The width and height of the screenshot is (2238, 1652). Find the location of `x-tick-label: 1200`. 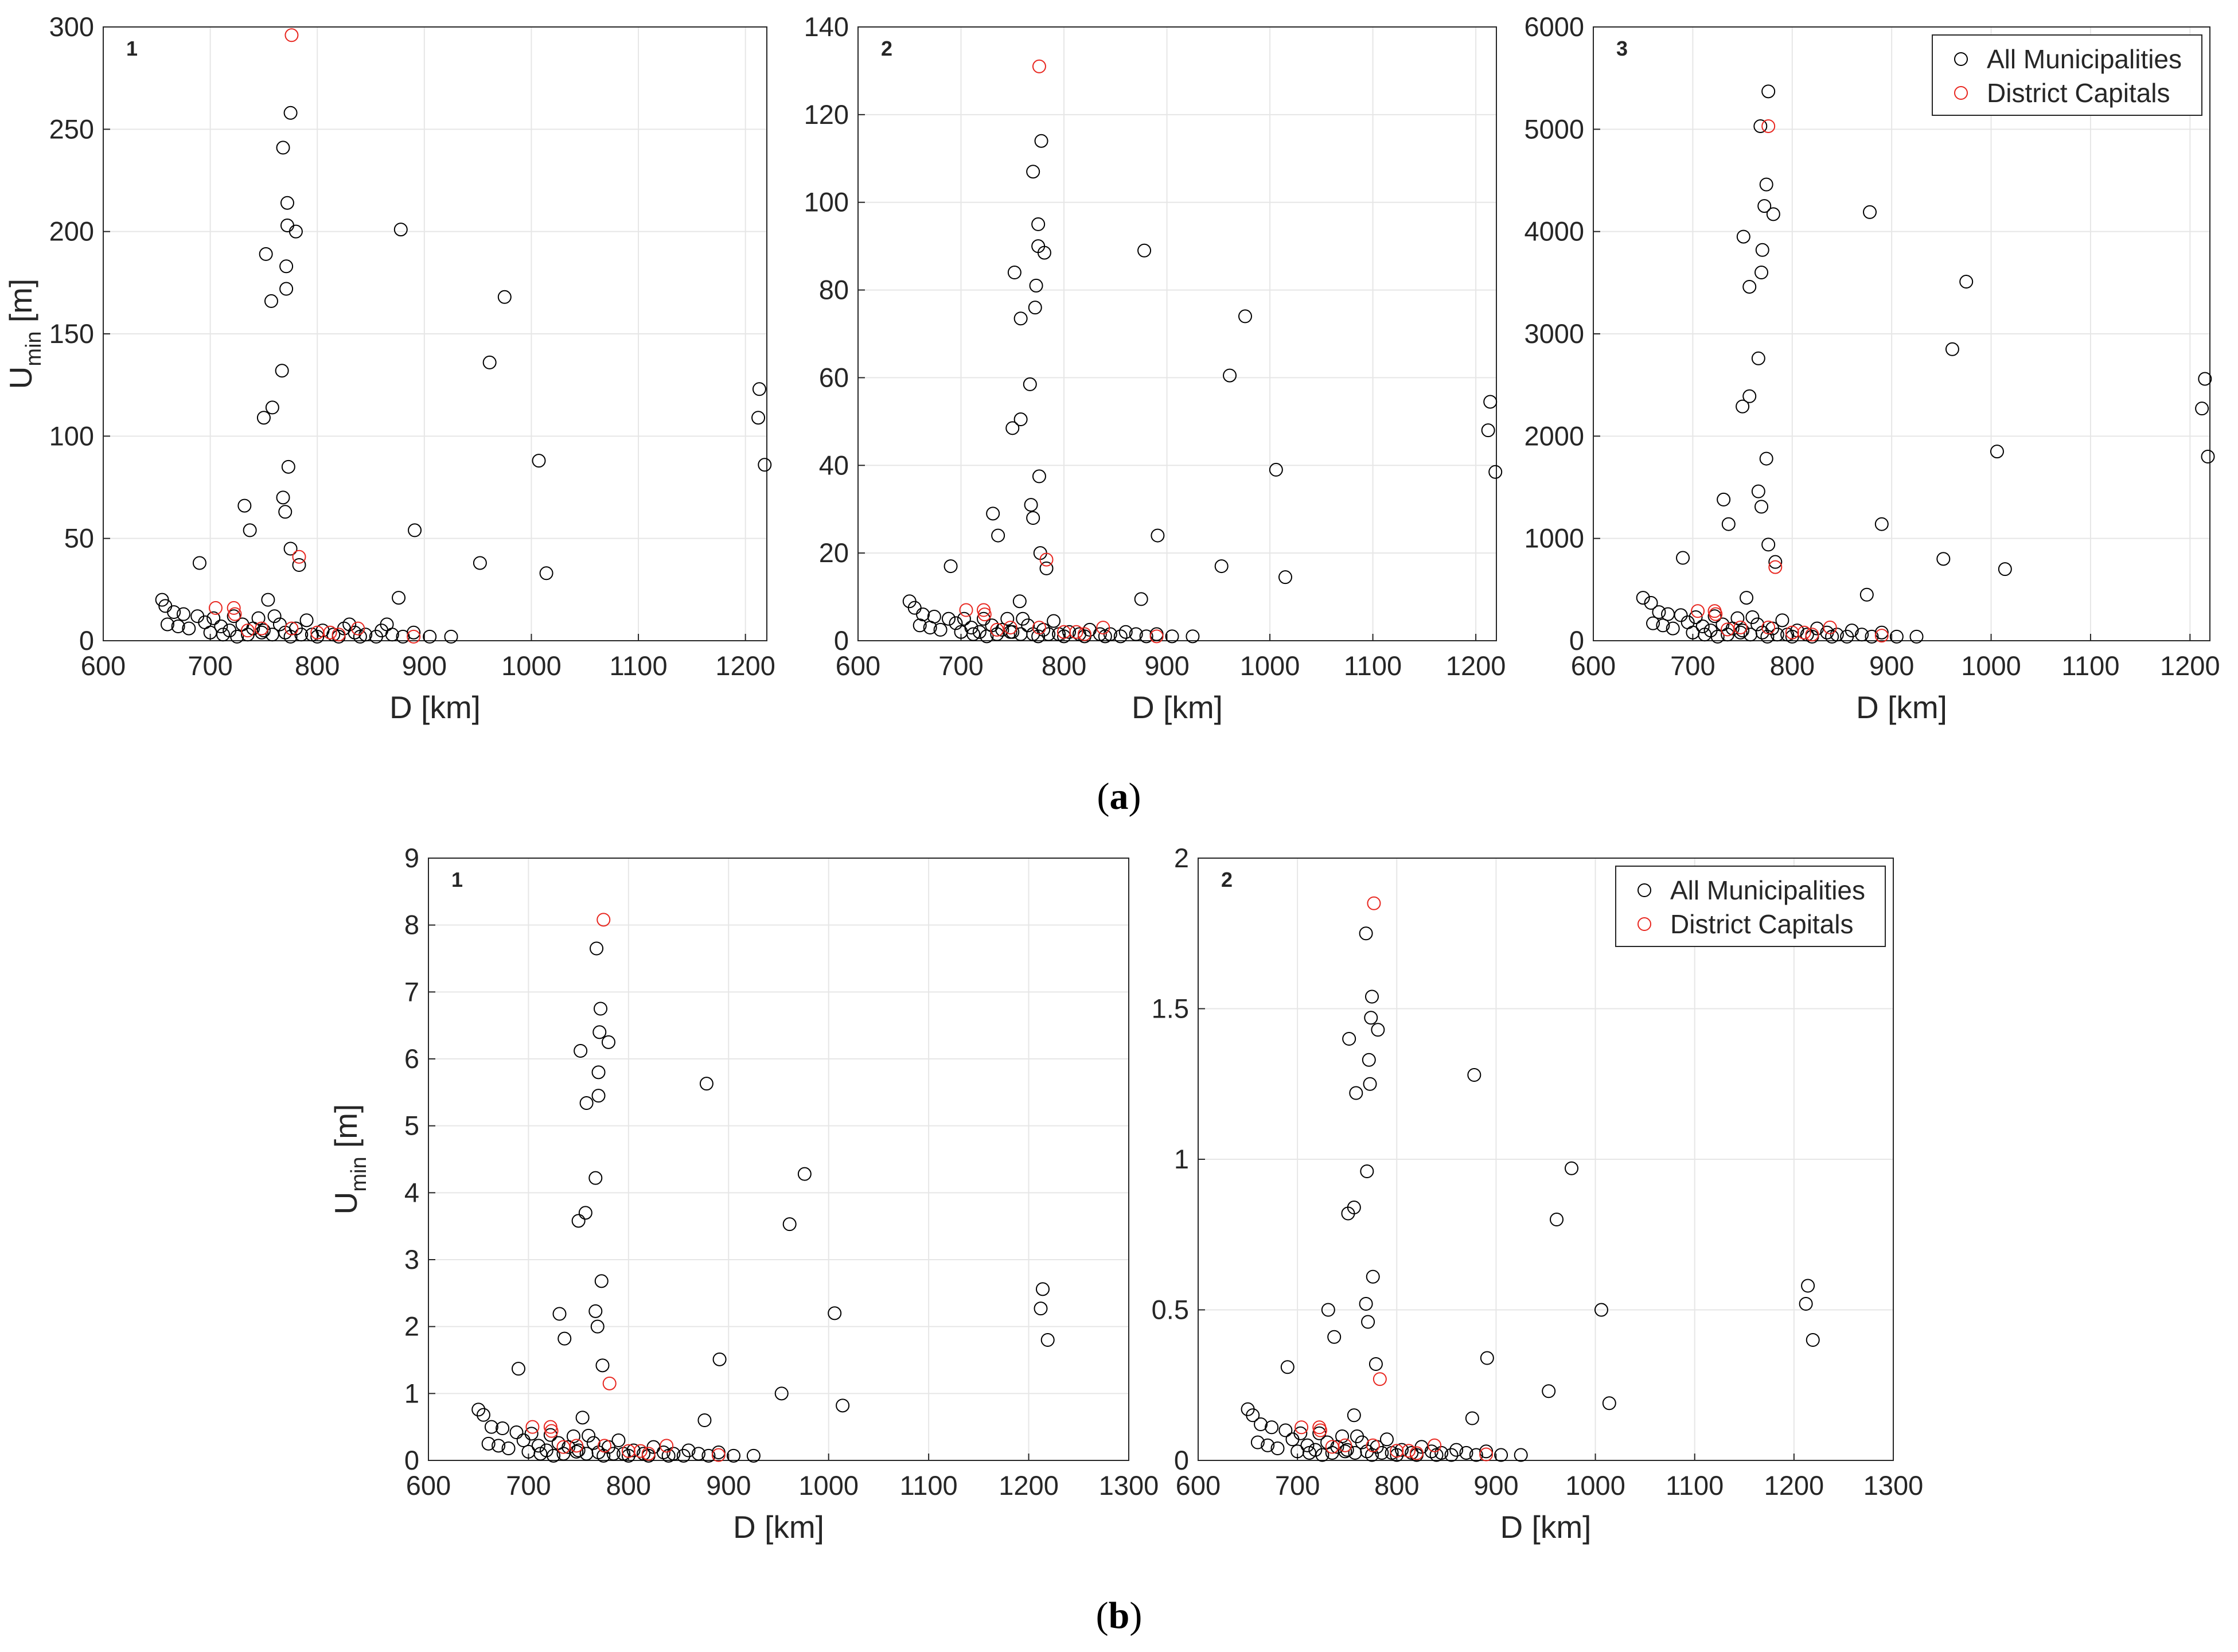

x-tick-label: 1200 is located at coordinates (1029, 1485).